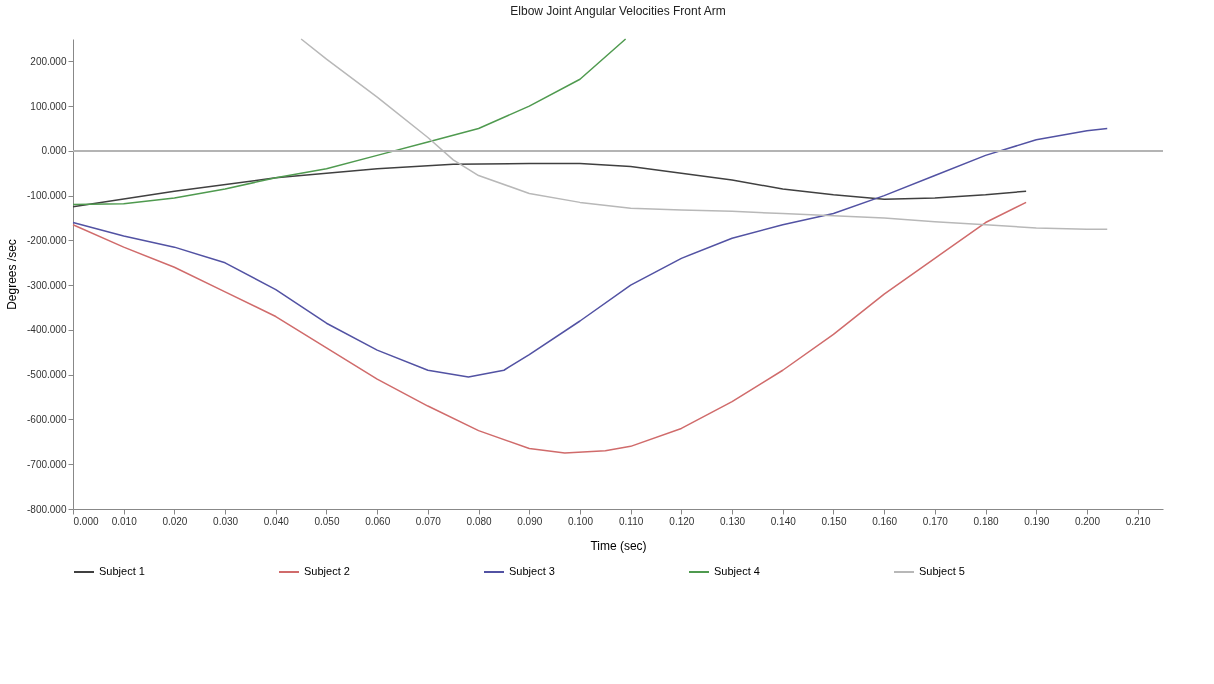 This screenshot has height=684, width=1214. What do you see at coordinates (378, 521) in the screenshot?
I see `x-tick-label: 0.060` at bounding box center [378, 521].